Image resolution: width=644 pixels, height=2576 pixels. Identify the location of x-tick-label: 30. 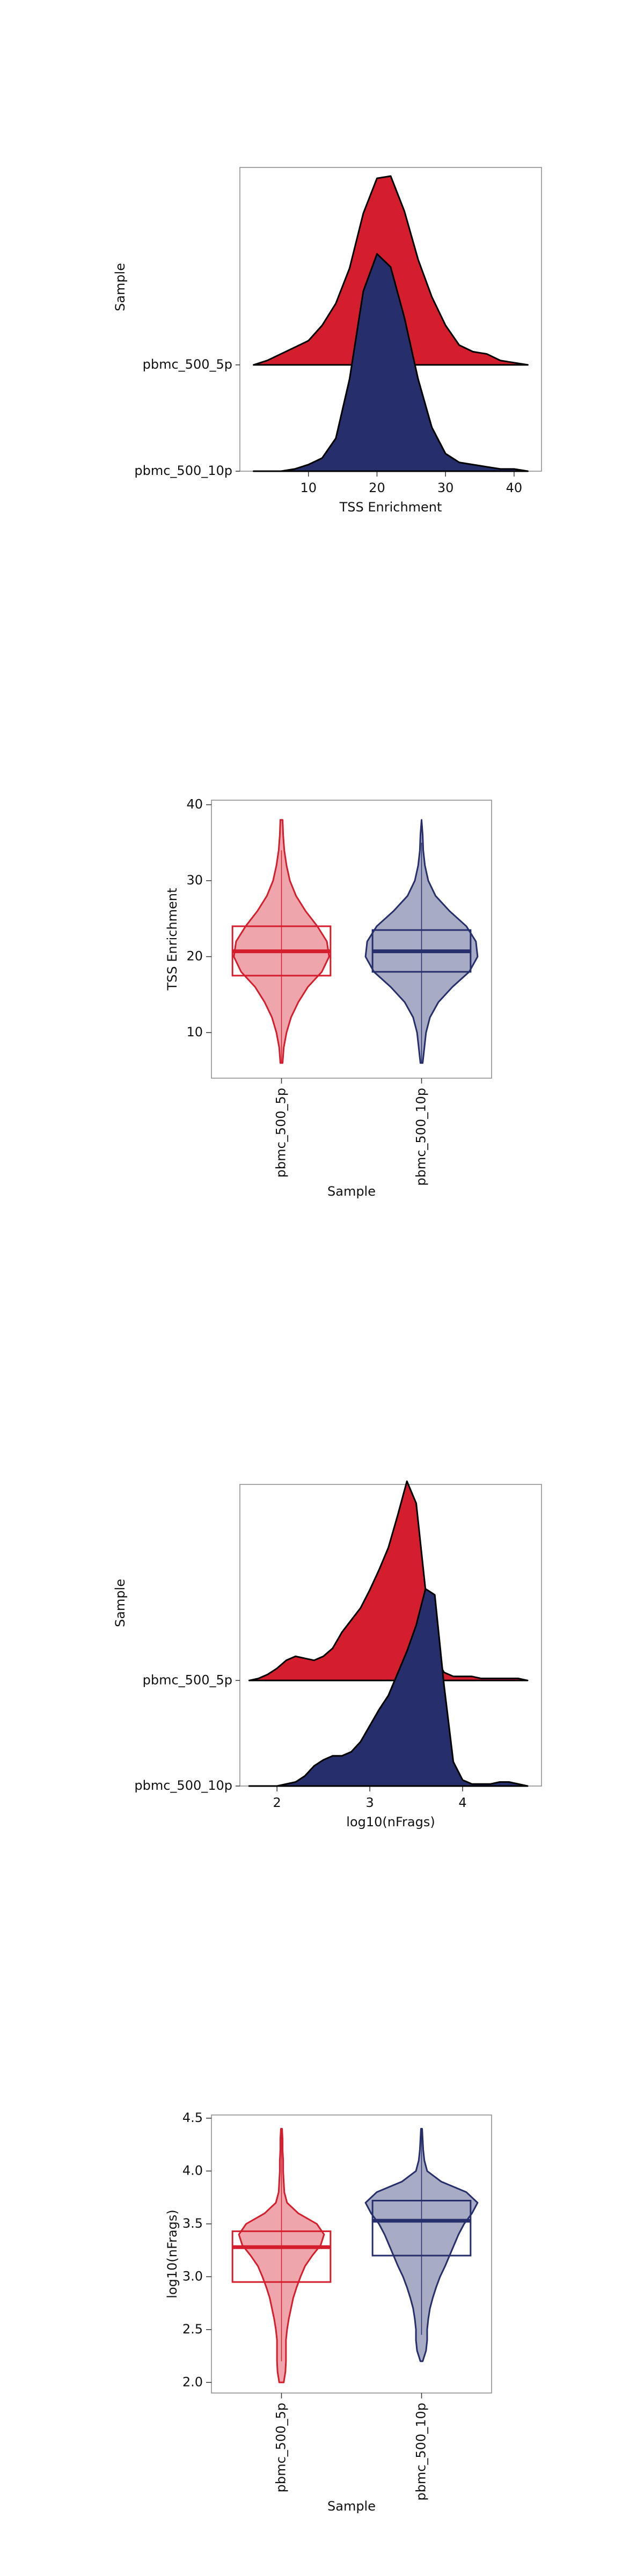
(445, 487).